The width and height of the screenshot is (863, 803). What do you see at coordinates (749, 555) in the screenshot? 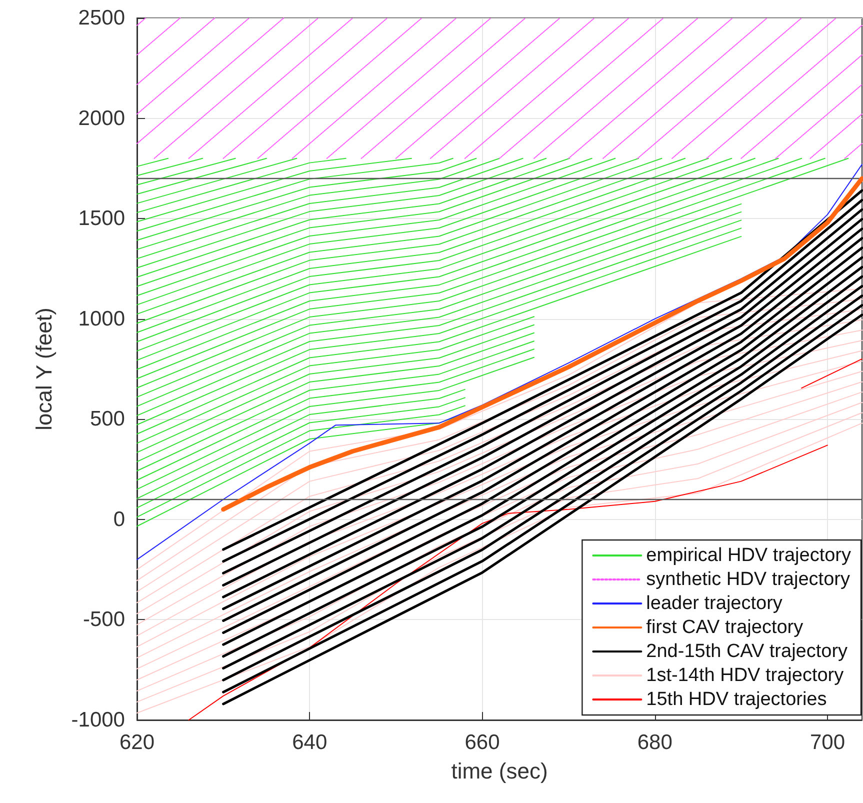
I see `legend-label: empirical HDV trajectory` at bounding box center [749, 555].